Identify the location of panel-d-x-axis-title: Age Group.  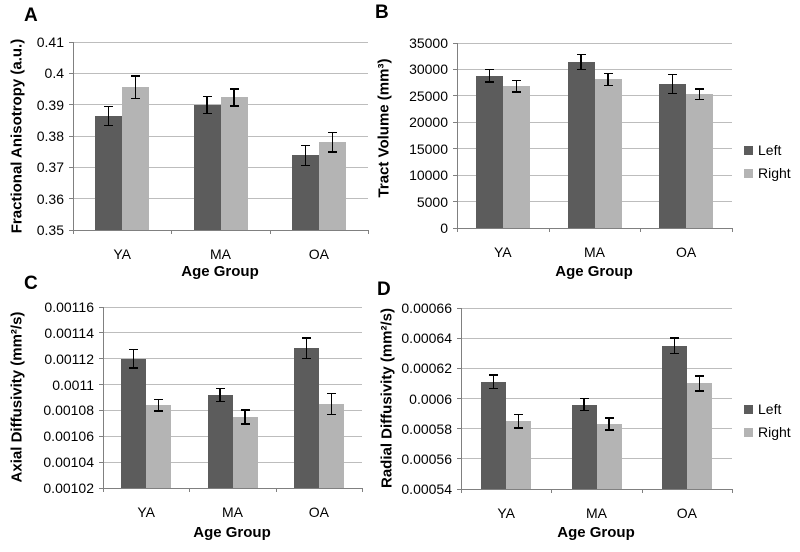
(596, 532).